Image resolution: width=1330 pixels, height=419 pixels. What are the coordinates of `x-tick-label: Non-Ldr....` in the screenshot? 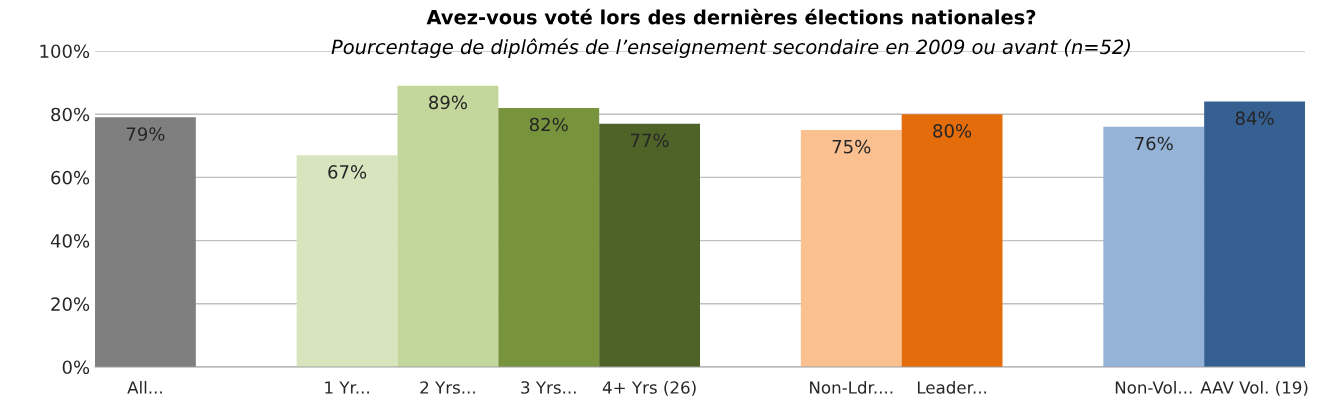 It's located at (851, 387).